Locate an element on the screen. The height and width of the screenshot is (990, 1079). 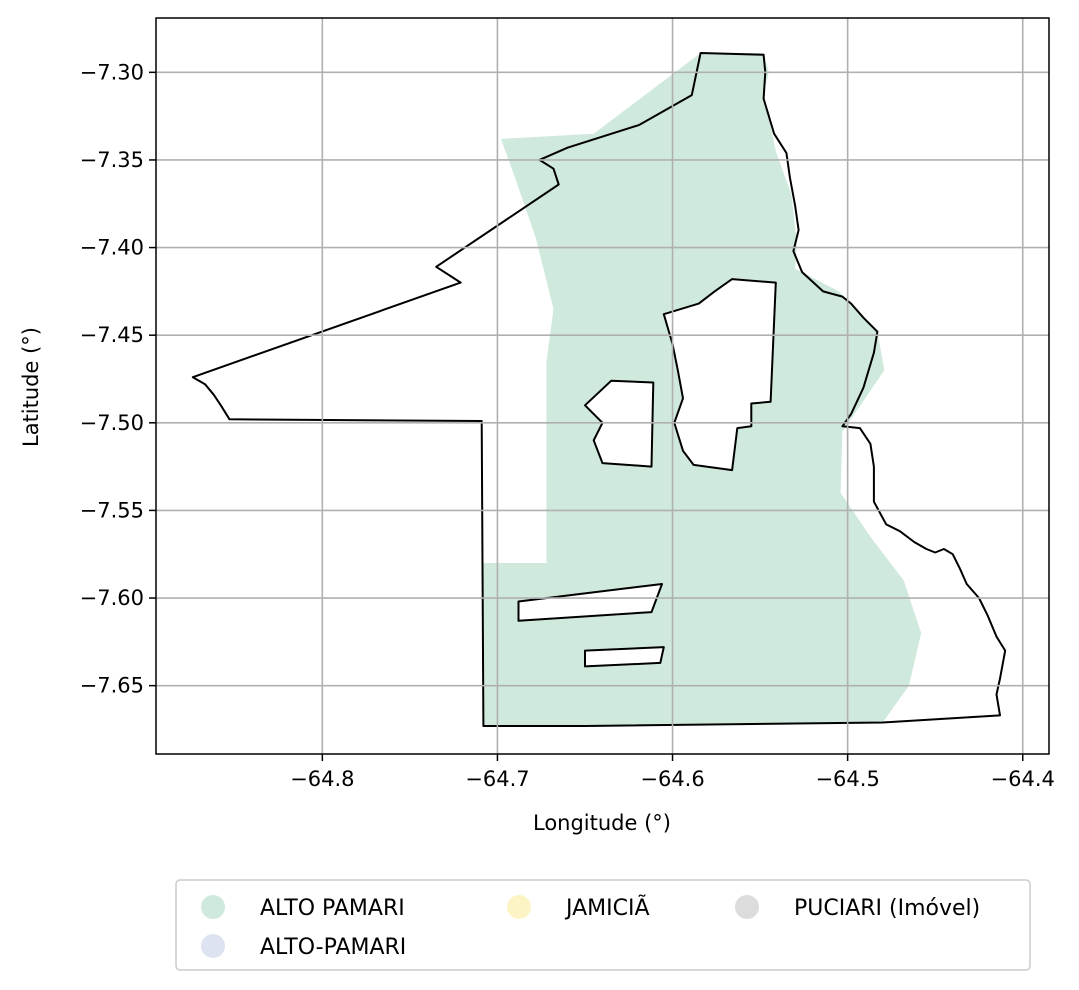
hole-2-outline is located at coordinates (619, 423).